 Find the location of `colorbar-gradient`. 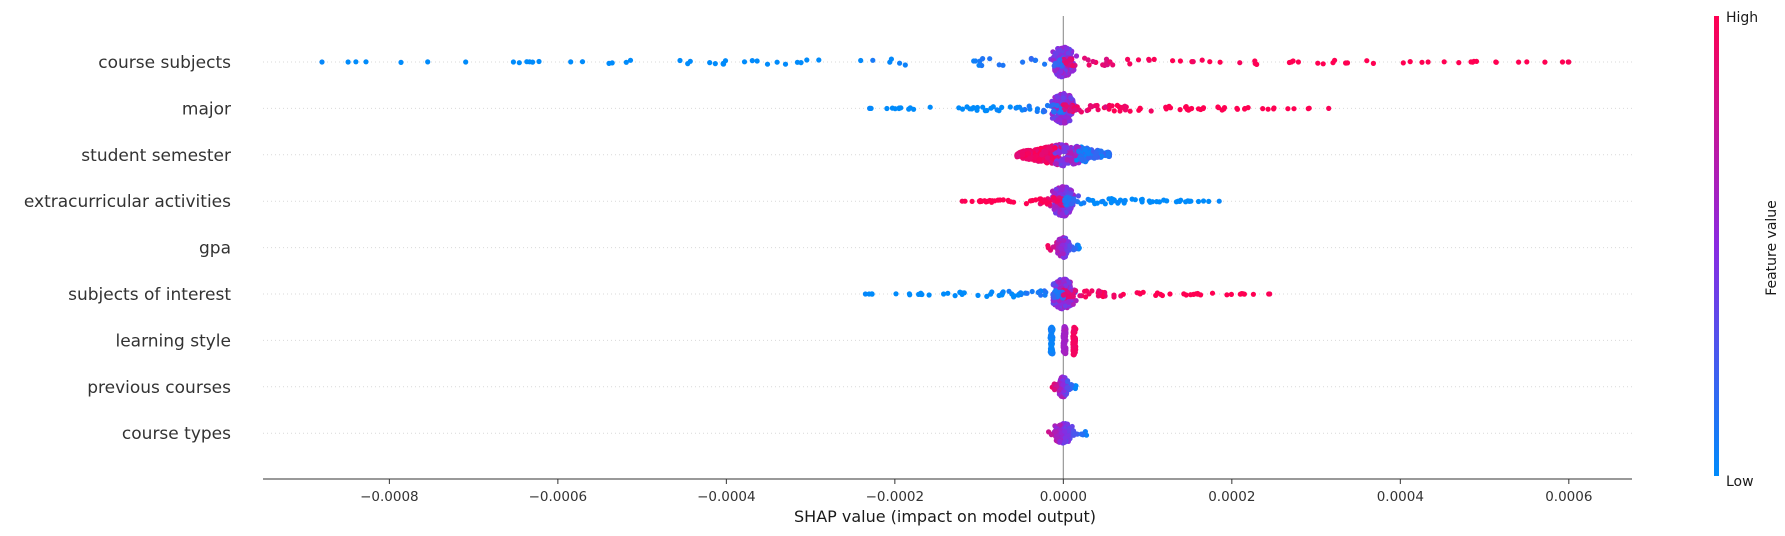

colorbar-gradient is located at coordinates (1716, 246).